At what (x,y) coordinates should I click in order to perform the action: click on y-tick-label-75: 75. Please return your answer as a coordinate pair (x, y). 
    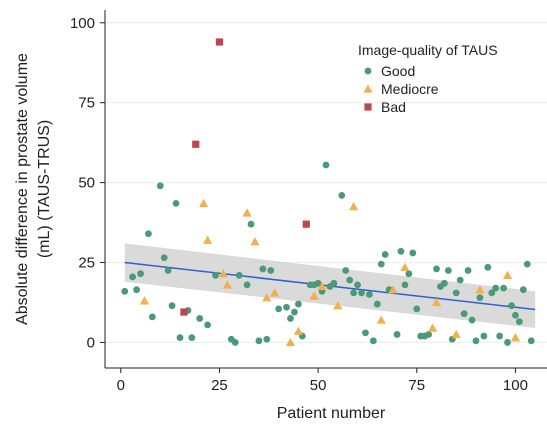
    Looking at the image, I should click on (86, 103).